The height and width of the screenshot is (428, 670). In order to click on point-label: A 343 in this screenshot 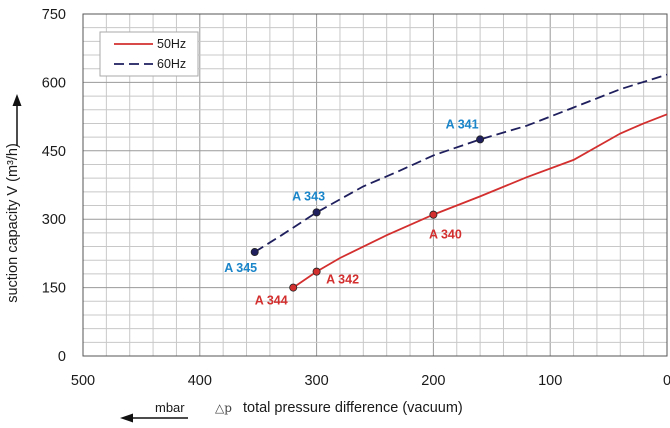, I will do `click(308, 196)`.